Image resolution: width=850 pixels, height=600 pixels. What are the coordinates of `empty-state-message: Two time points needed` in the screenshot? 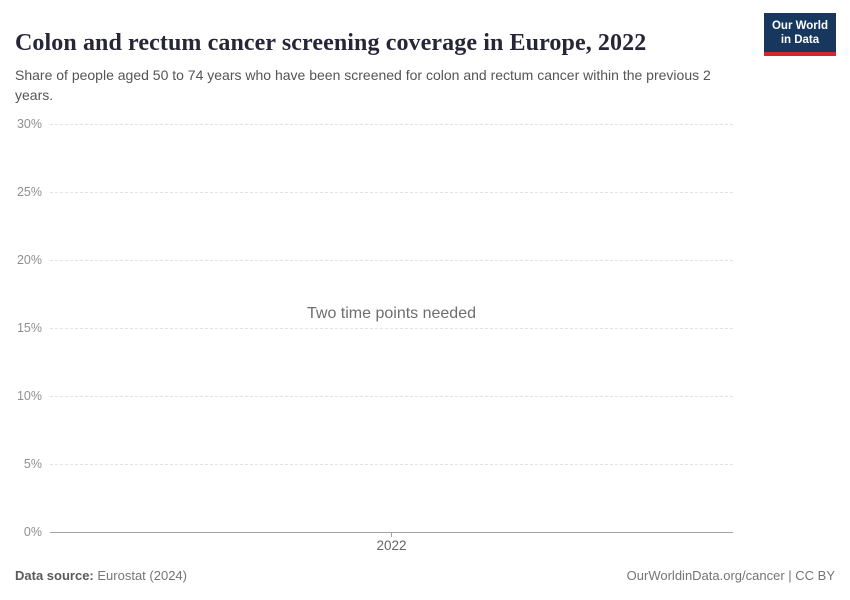 It's located at (391, 313).